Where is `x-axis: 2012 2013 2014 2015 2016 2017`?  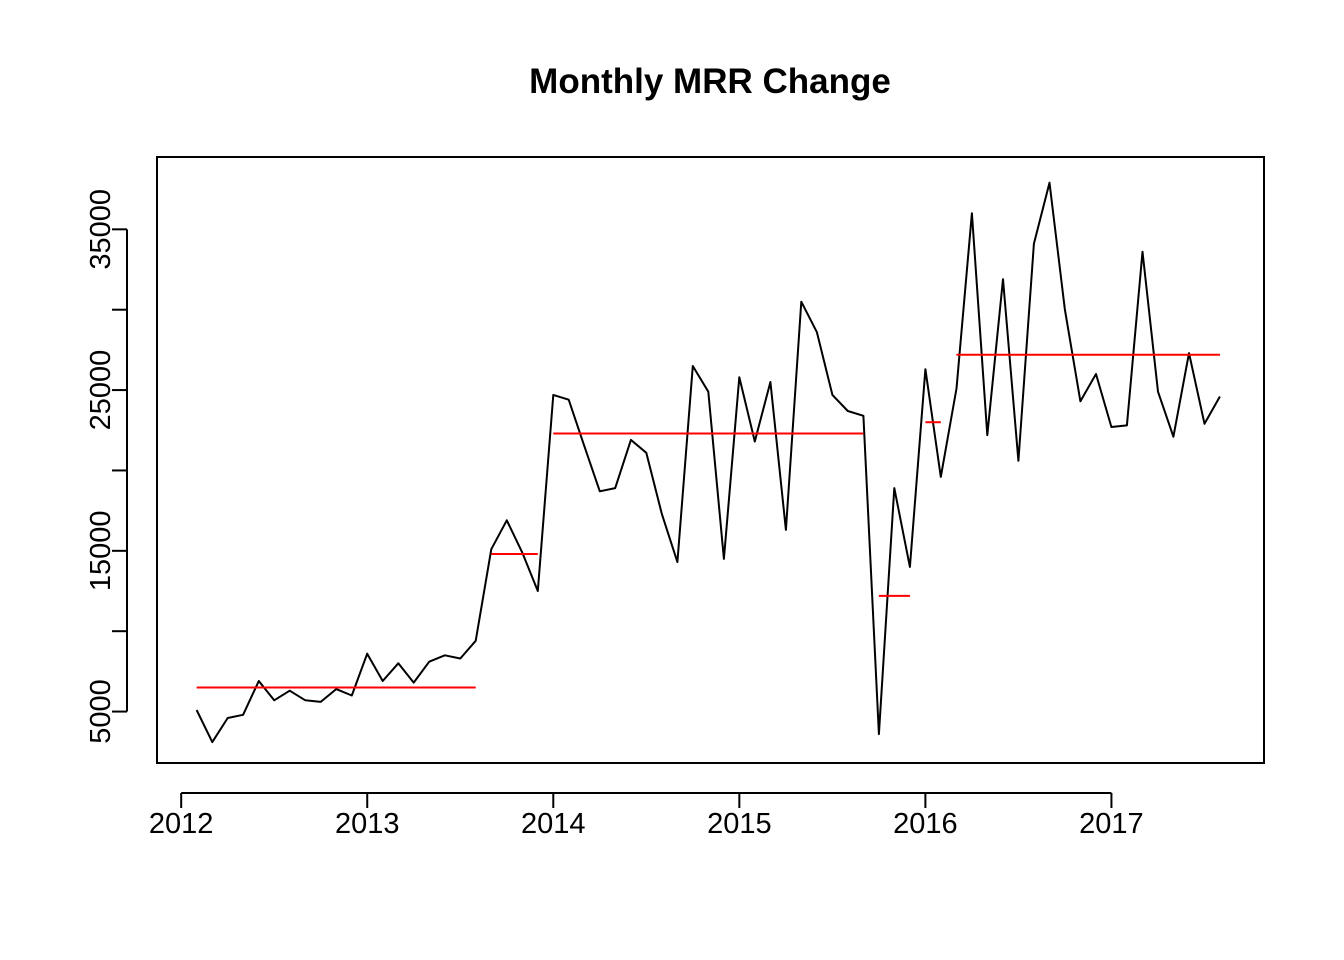
x-axis: 2012 2013 2014 2015 2016 2017 is located at coordinates (646, 816).